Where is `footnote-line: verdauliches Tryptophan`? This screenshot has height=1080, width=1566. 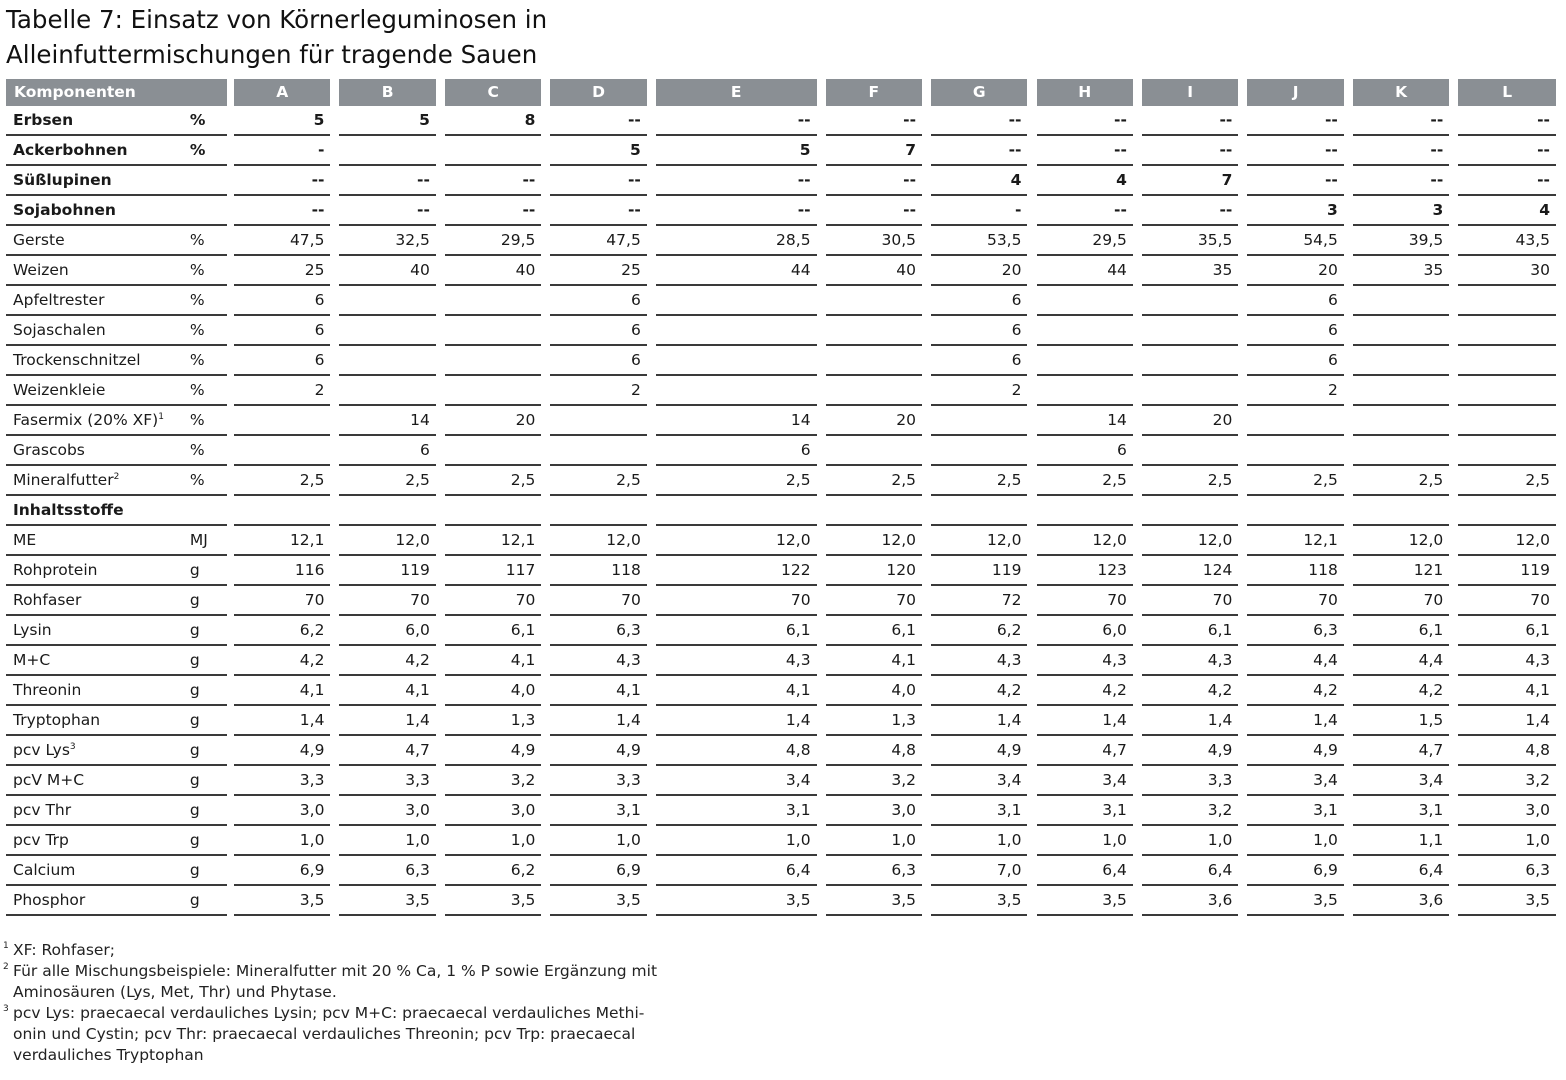
footnote-line: verdauliches Tryptophan is located at coordinates (108, 1055).